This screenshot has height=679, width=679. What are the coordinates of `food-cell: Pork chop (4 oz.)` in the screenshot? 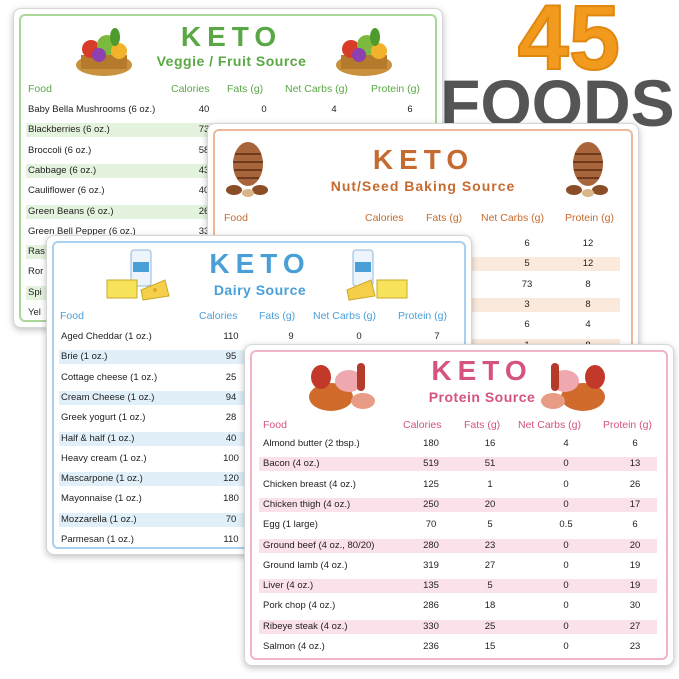 It's located at (299, 606).